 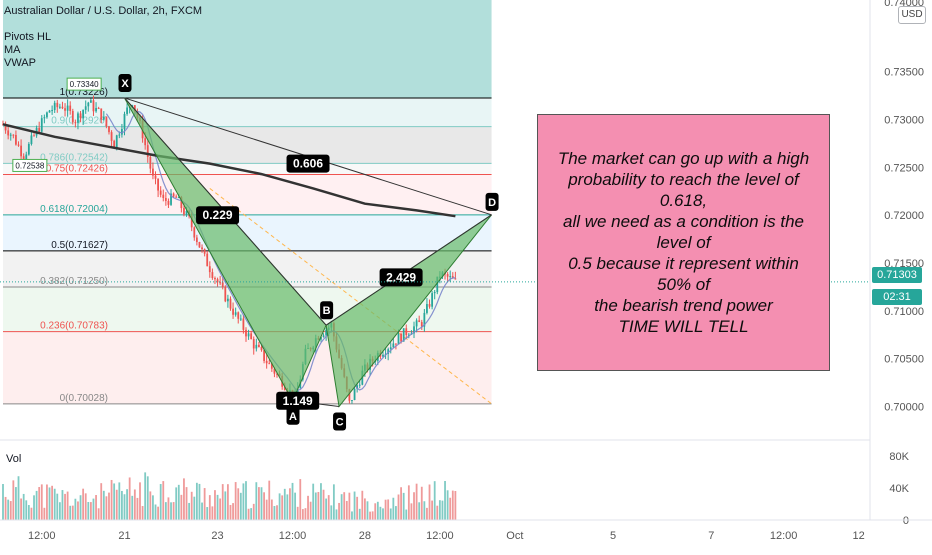 I want to click on fib-label: 0.618(0.72004), so click(x=74, y=209).